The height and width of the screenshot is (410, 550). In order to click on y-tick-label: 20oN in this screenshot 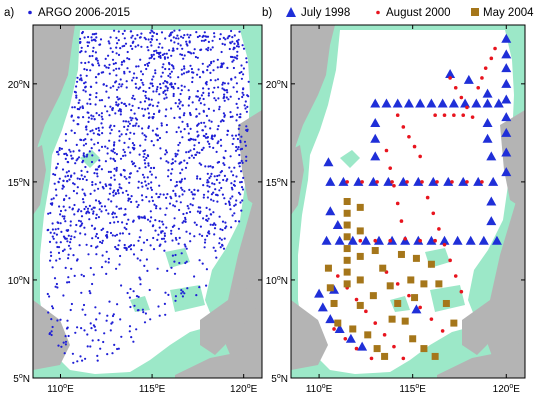, I will do `click(277, 85)`.